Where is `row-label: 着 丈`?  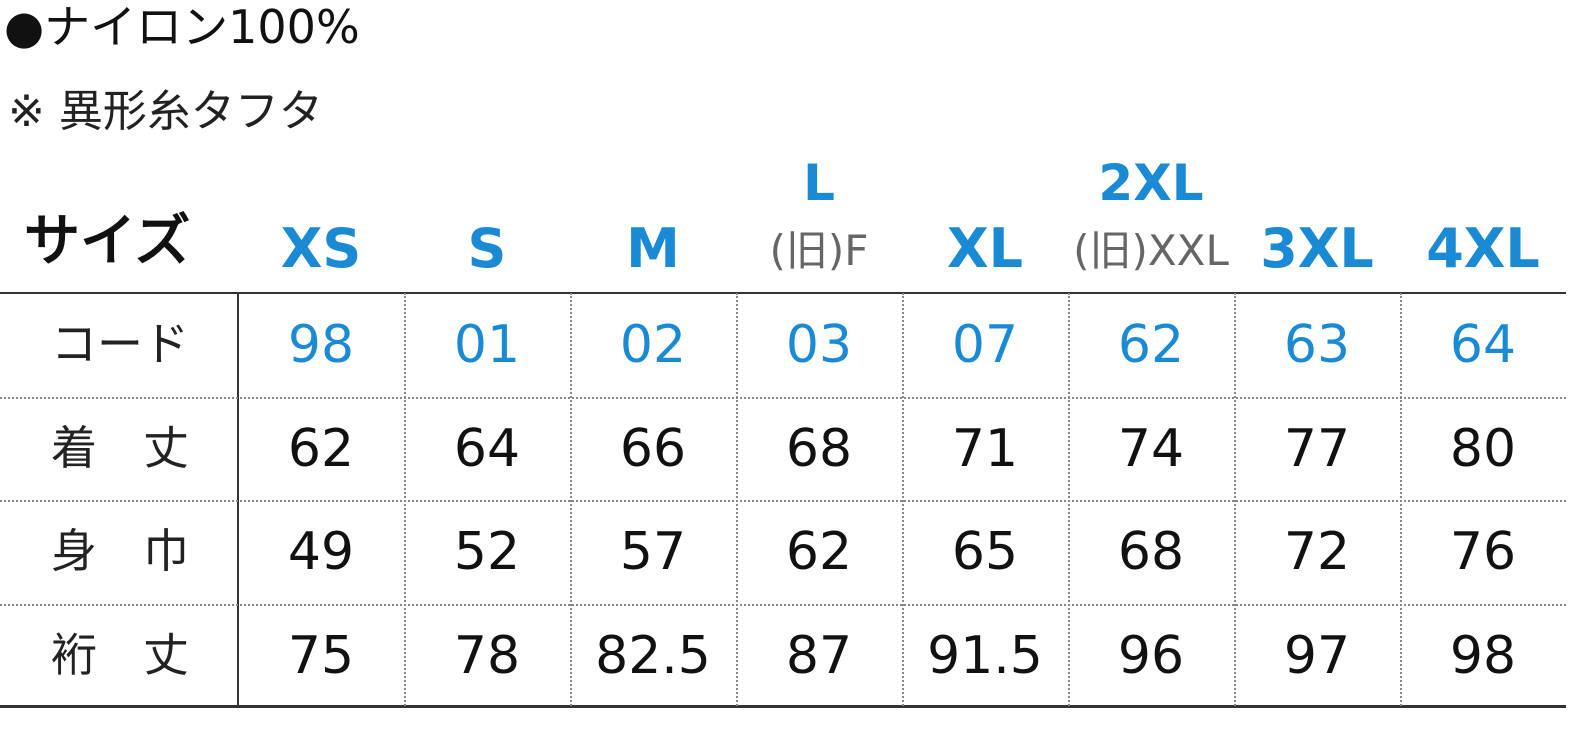 row-label: 着 丈 is located at coordinates (120, 447).